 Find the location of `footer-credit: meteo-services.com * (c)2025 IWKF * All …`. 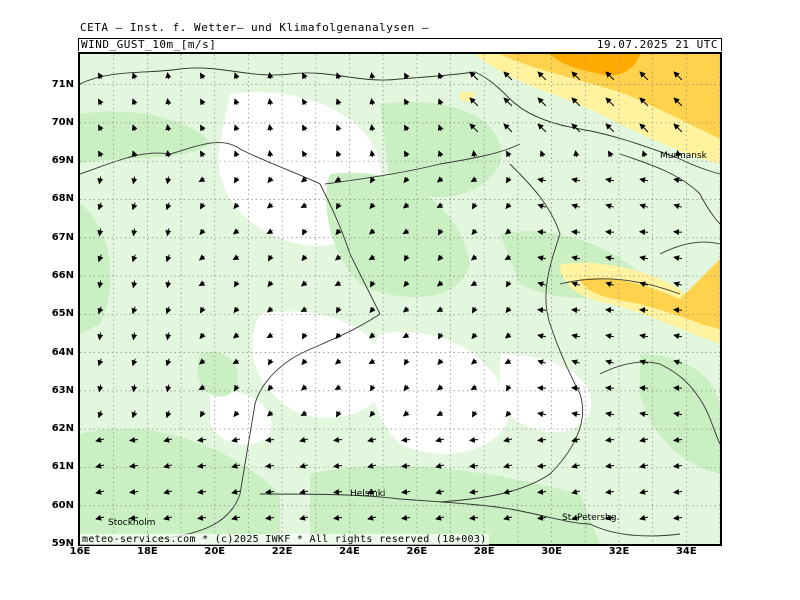

footer-credit: meteo-services.com * (c)2025 IWKF * All … is located at coordinates (284, 539).